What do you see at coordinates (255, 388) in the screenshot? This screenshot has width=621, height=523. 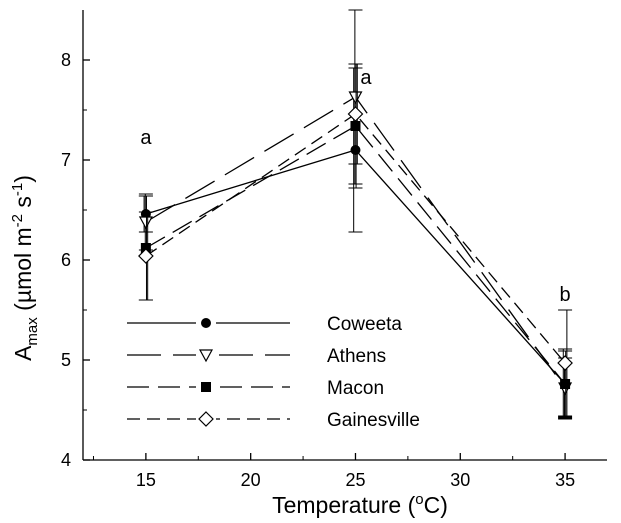 I see `legend-entry-macon: Macon` at bounding box center [255, 388].